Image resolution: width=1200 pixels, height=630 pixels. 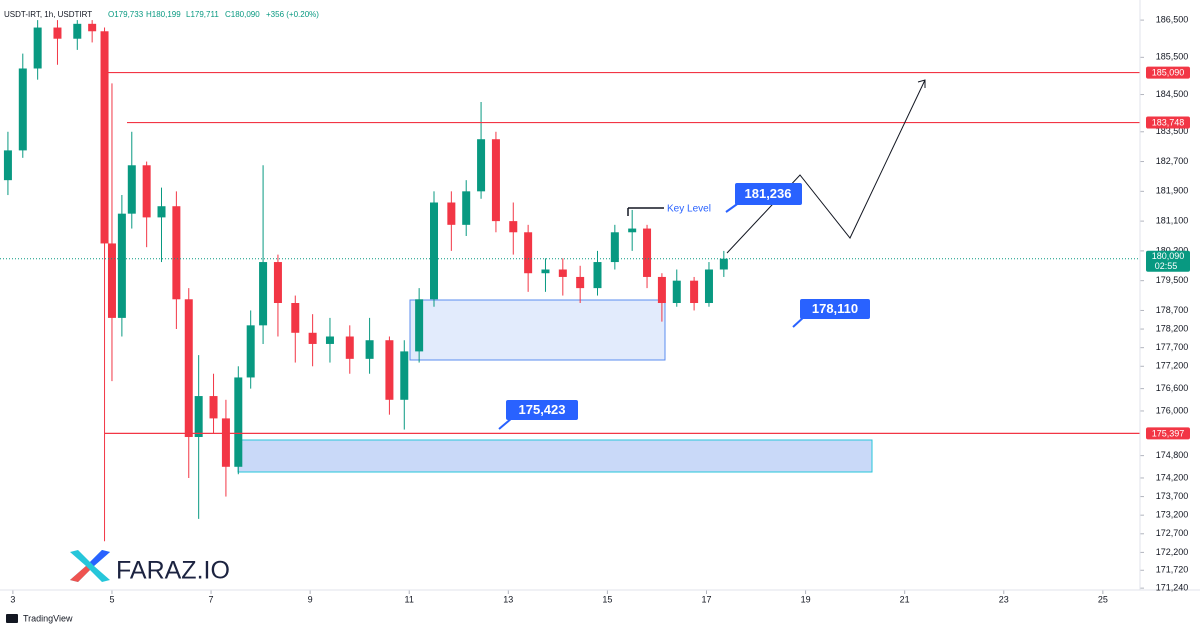 I want to click on x-tick-label: 13, so click(x=508, y=599).